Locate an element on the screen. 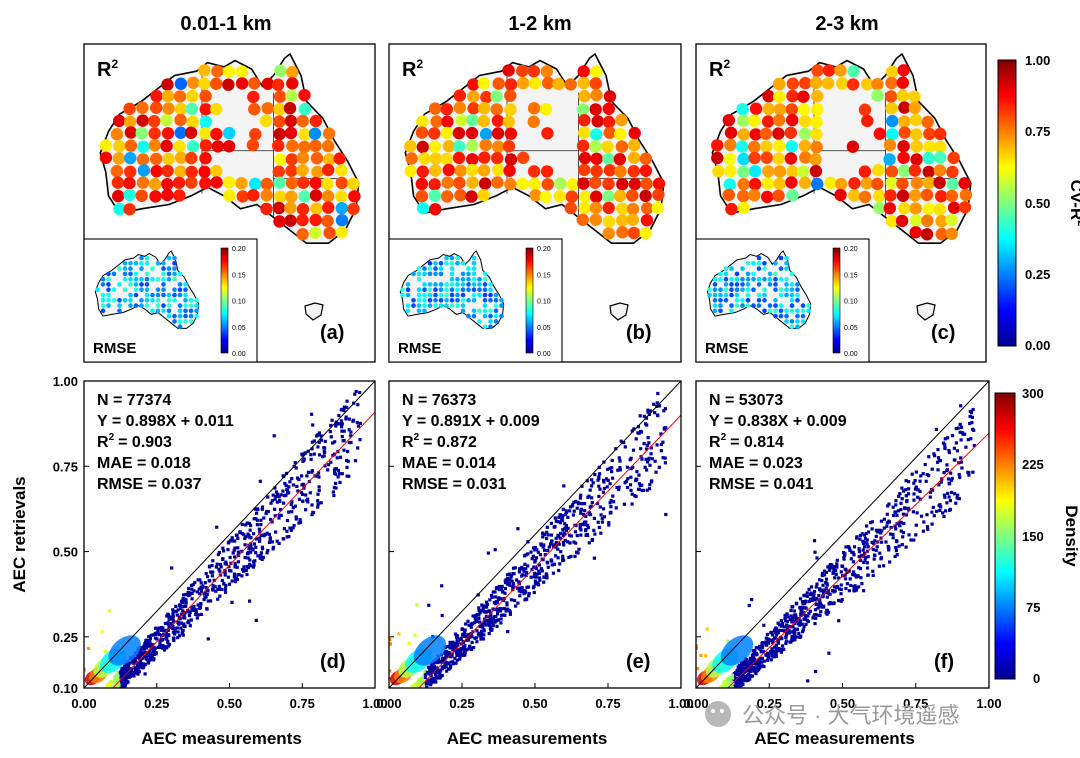 This screenshot has width=1080, height=758. panel-label: (a) is located at coordinates (332, 333).